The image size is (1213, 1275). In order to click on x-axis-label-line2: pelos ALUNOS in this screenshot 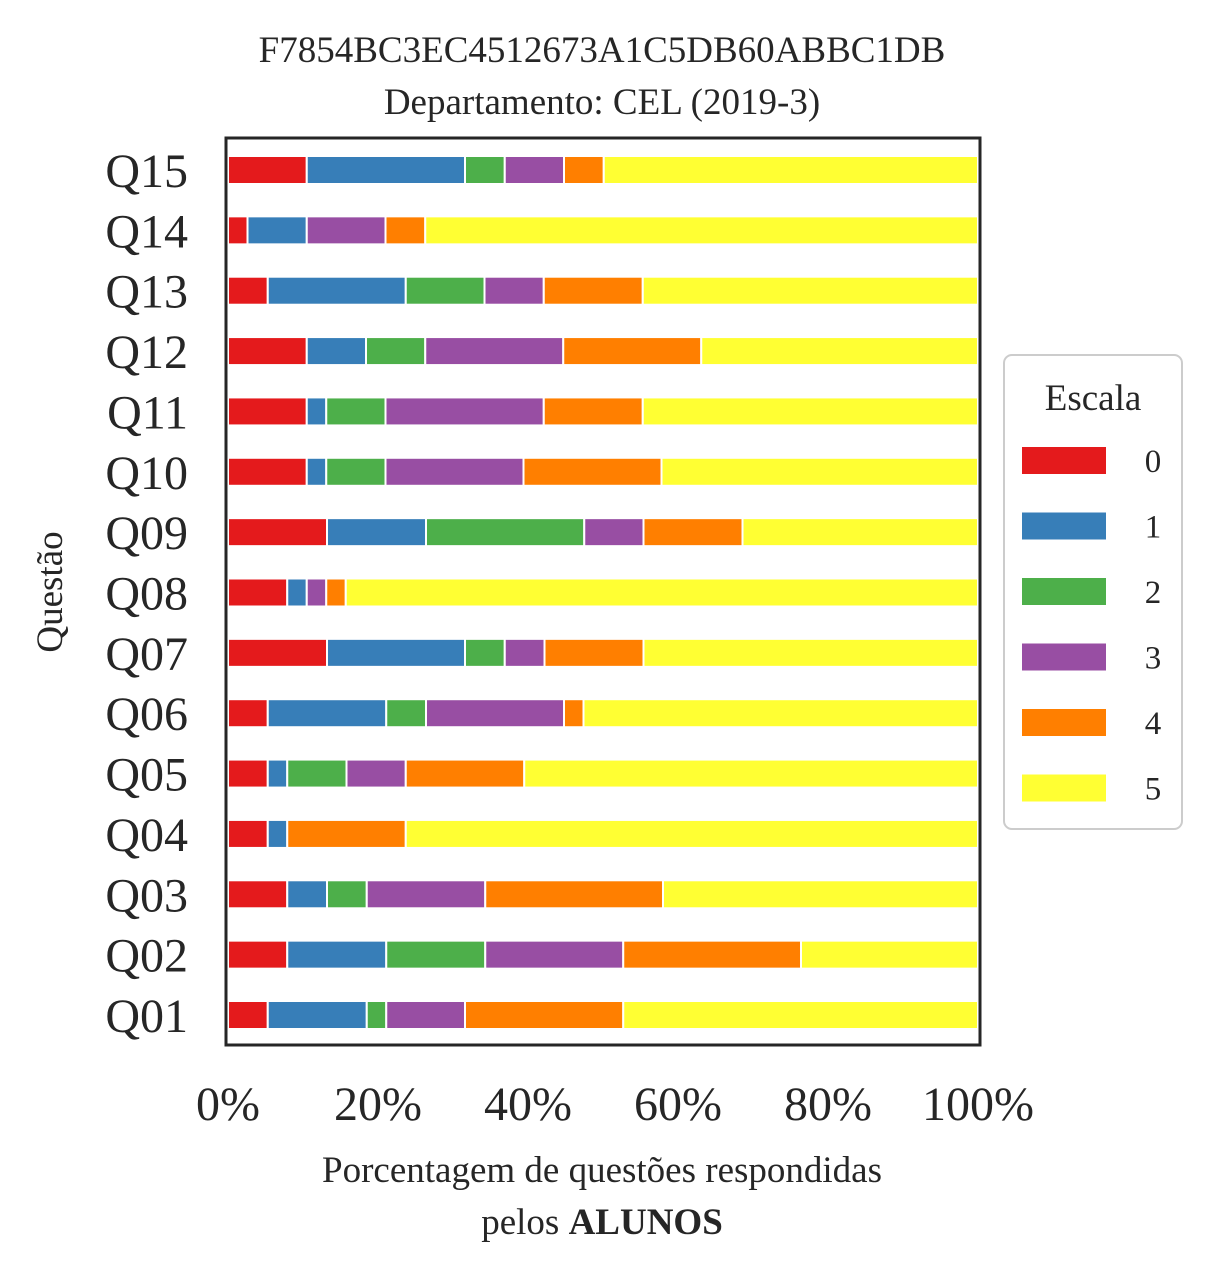, I will do `click(602, 1222)`.